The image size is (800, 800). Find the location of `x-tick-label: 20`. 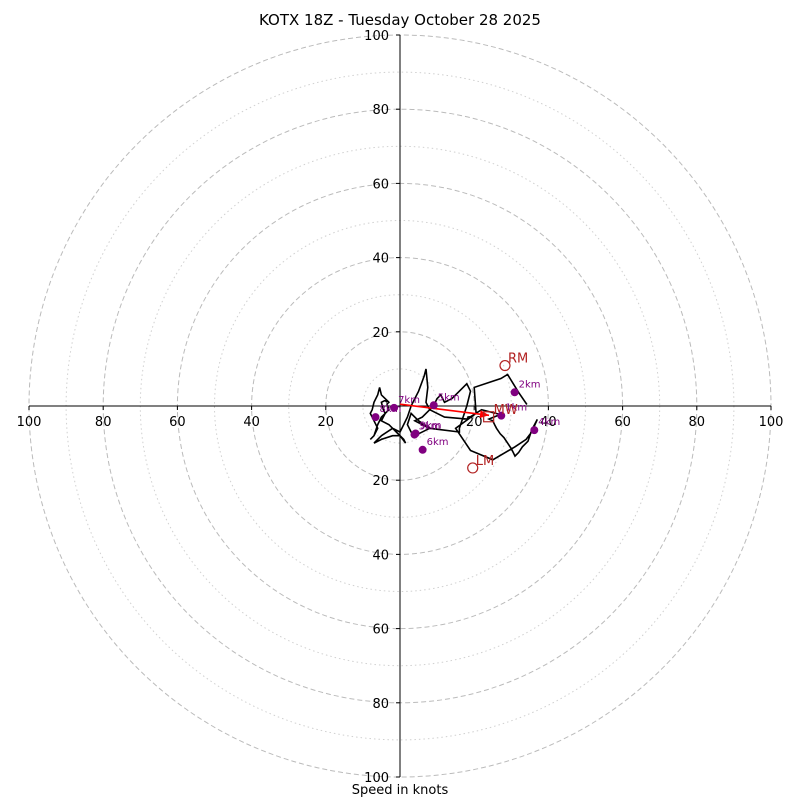

x-tick-label: 20 is located at coordinates (326, 422).